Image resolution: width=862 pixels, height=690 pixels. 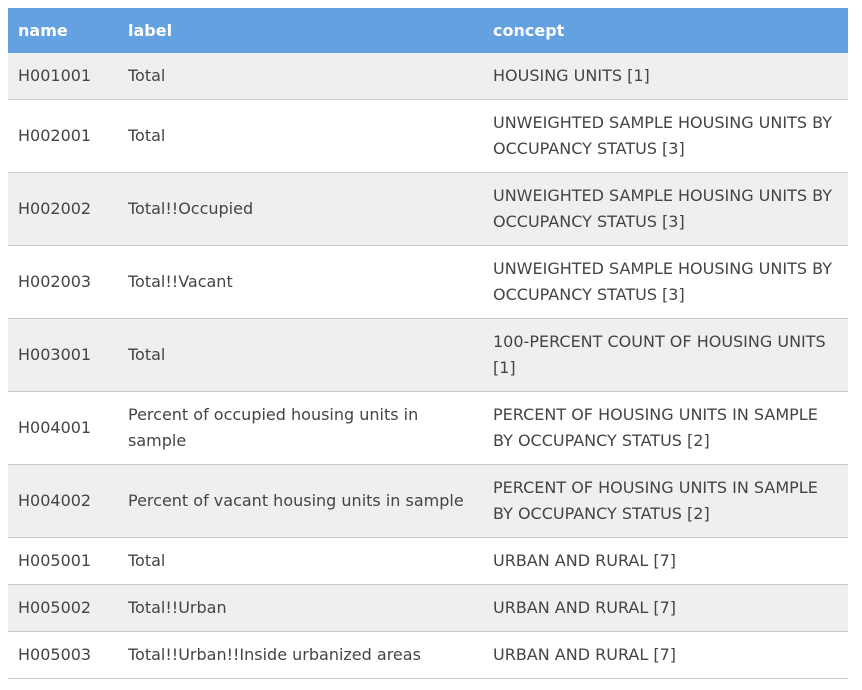 What do you see at coordinates (300, 30) in the screenshot?
I see `column-header-label: label` at bounding box center [300, 30].